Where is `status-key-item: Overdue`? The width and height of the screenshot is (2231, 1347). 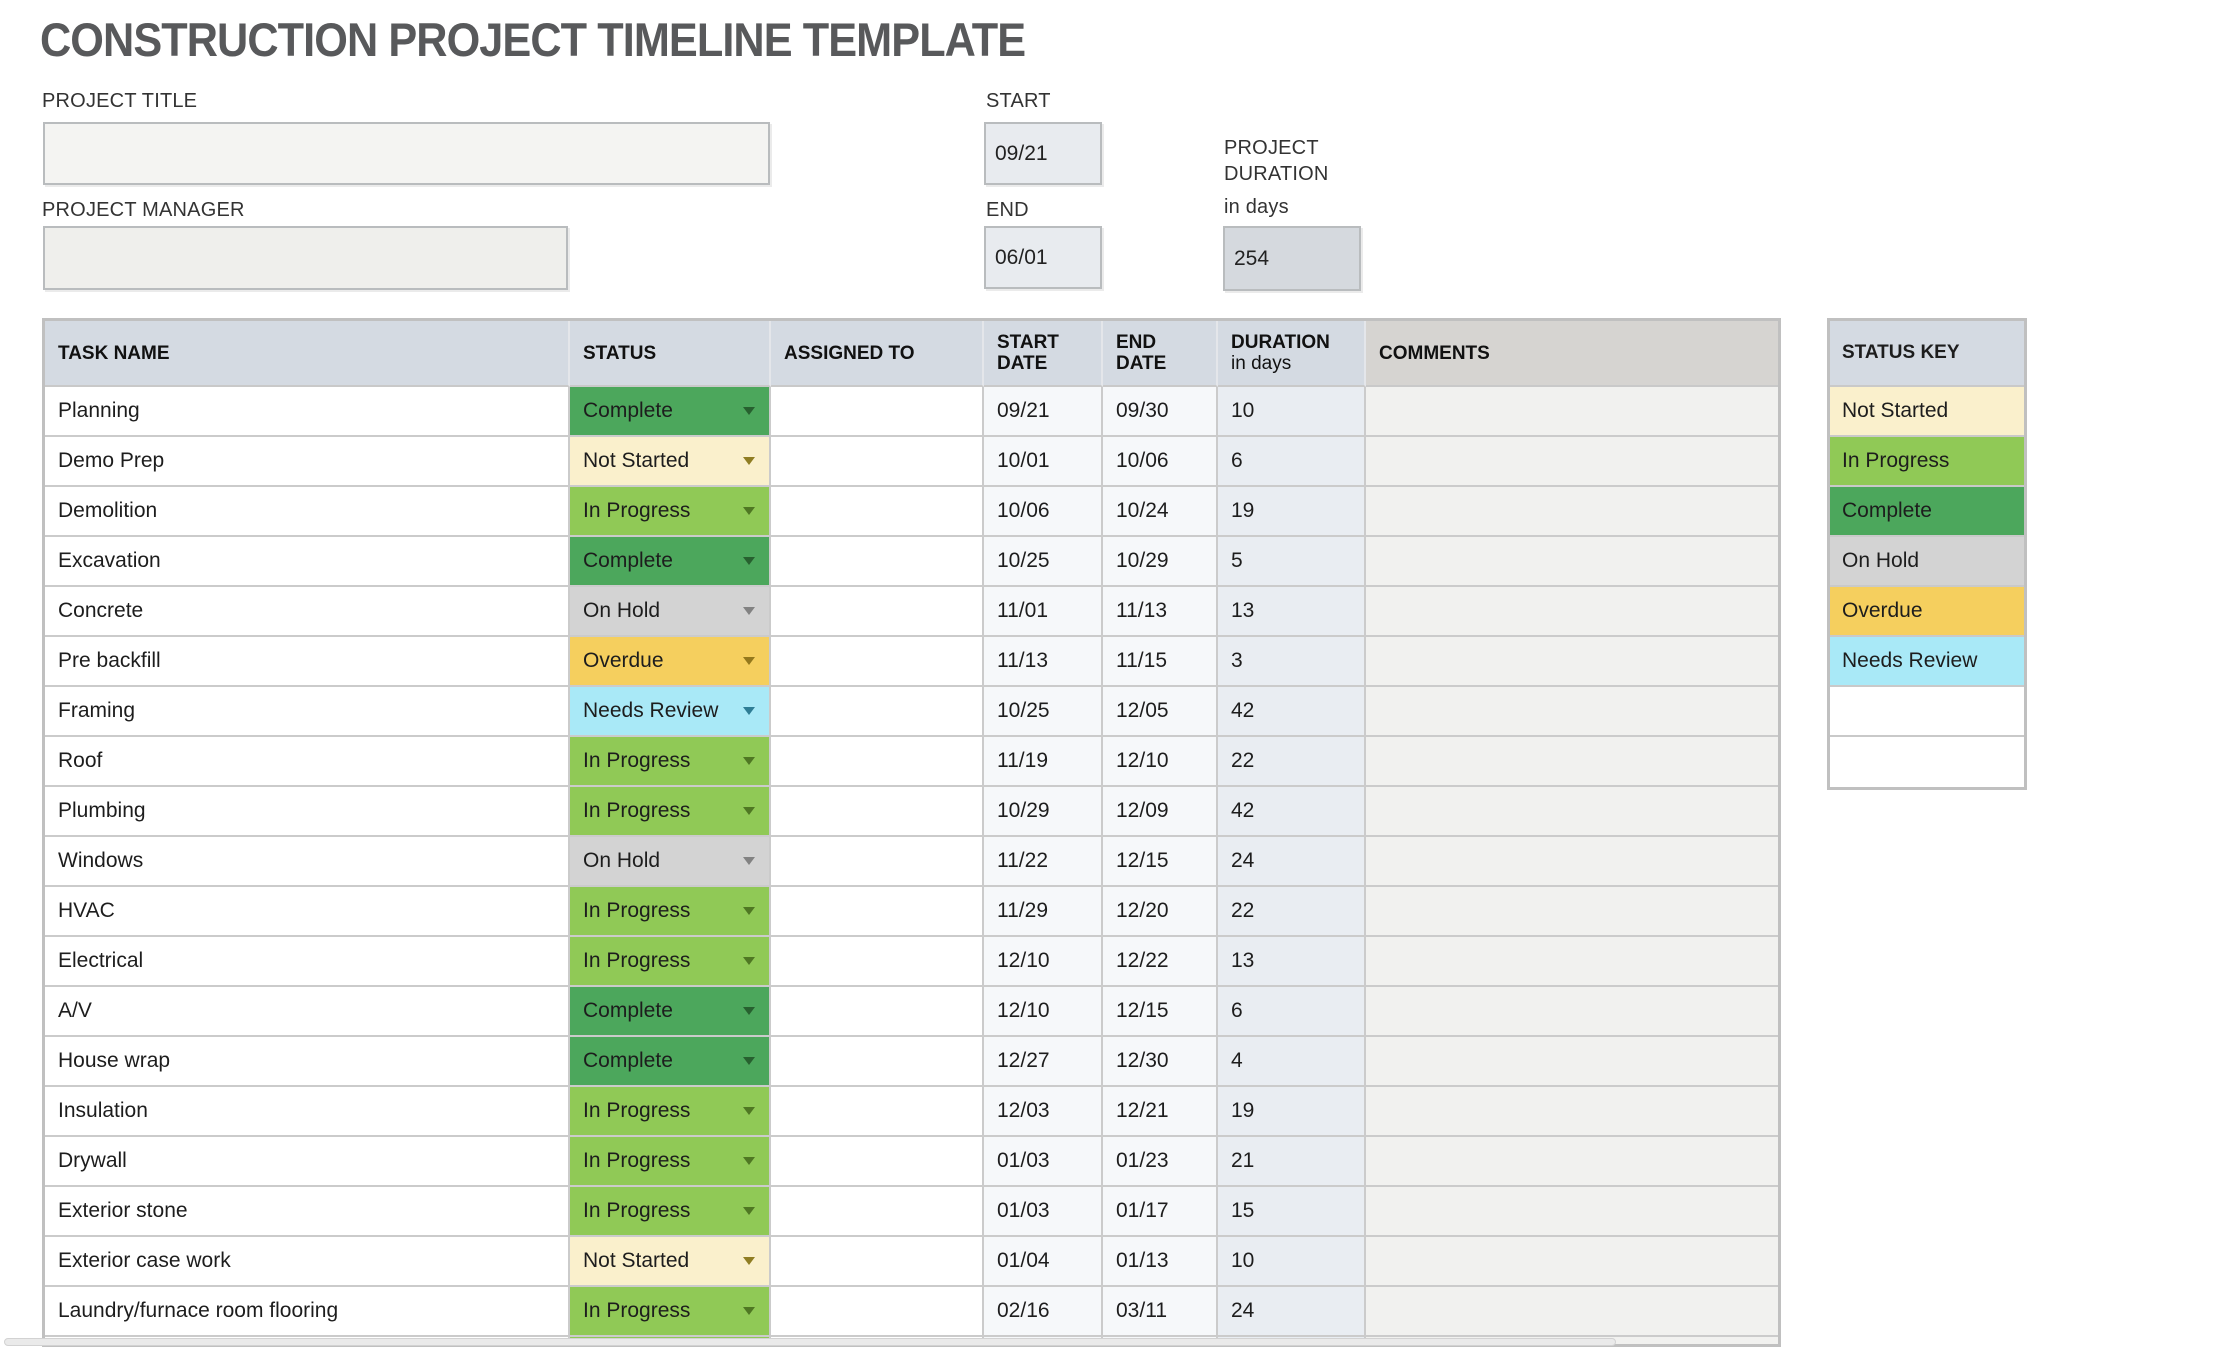
status-key-item: Overdue is located at coordinates (1927, 612).